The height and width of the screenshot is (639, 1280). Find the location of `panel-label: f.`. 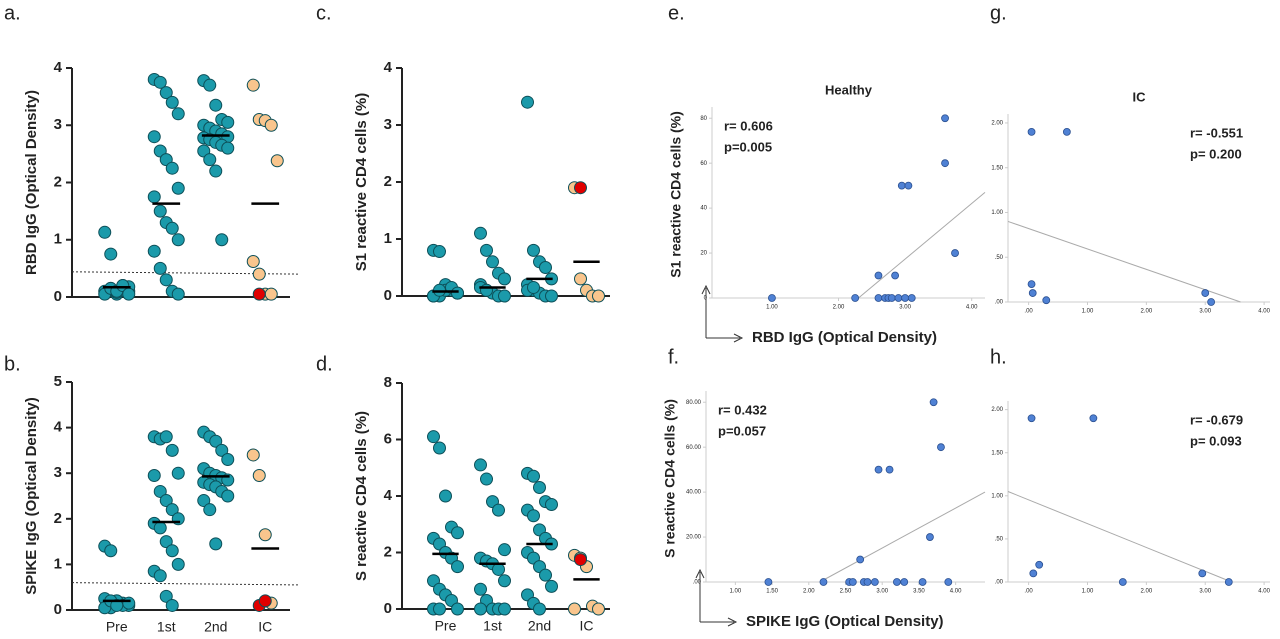

panel-label: f. is located at coordinates (673, 357).